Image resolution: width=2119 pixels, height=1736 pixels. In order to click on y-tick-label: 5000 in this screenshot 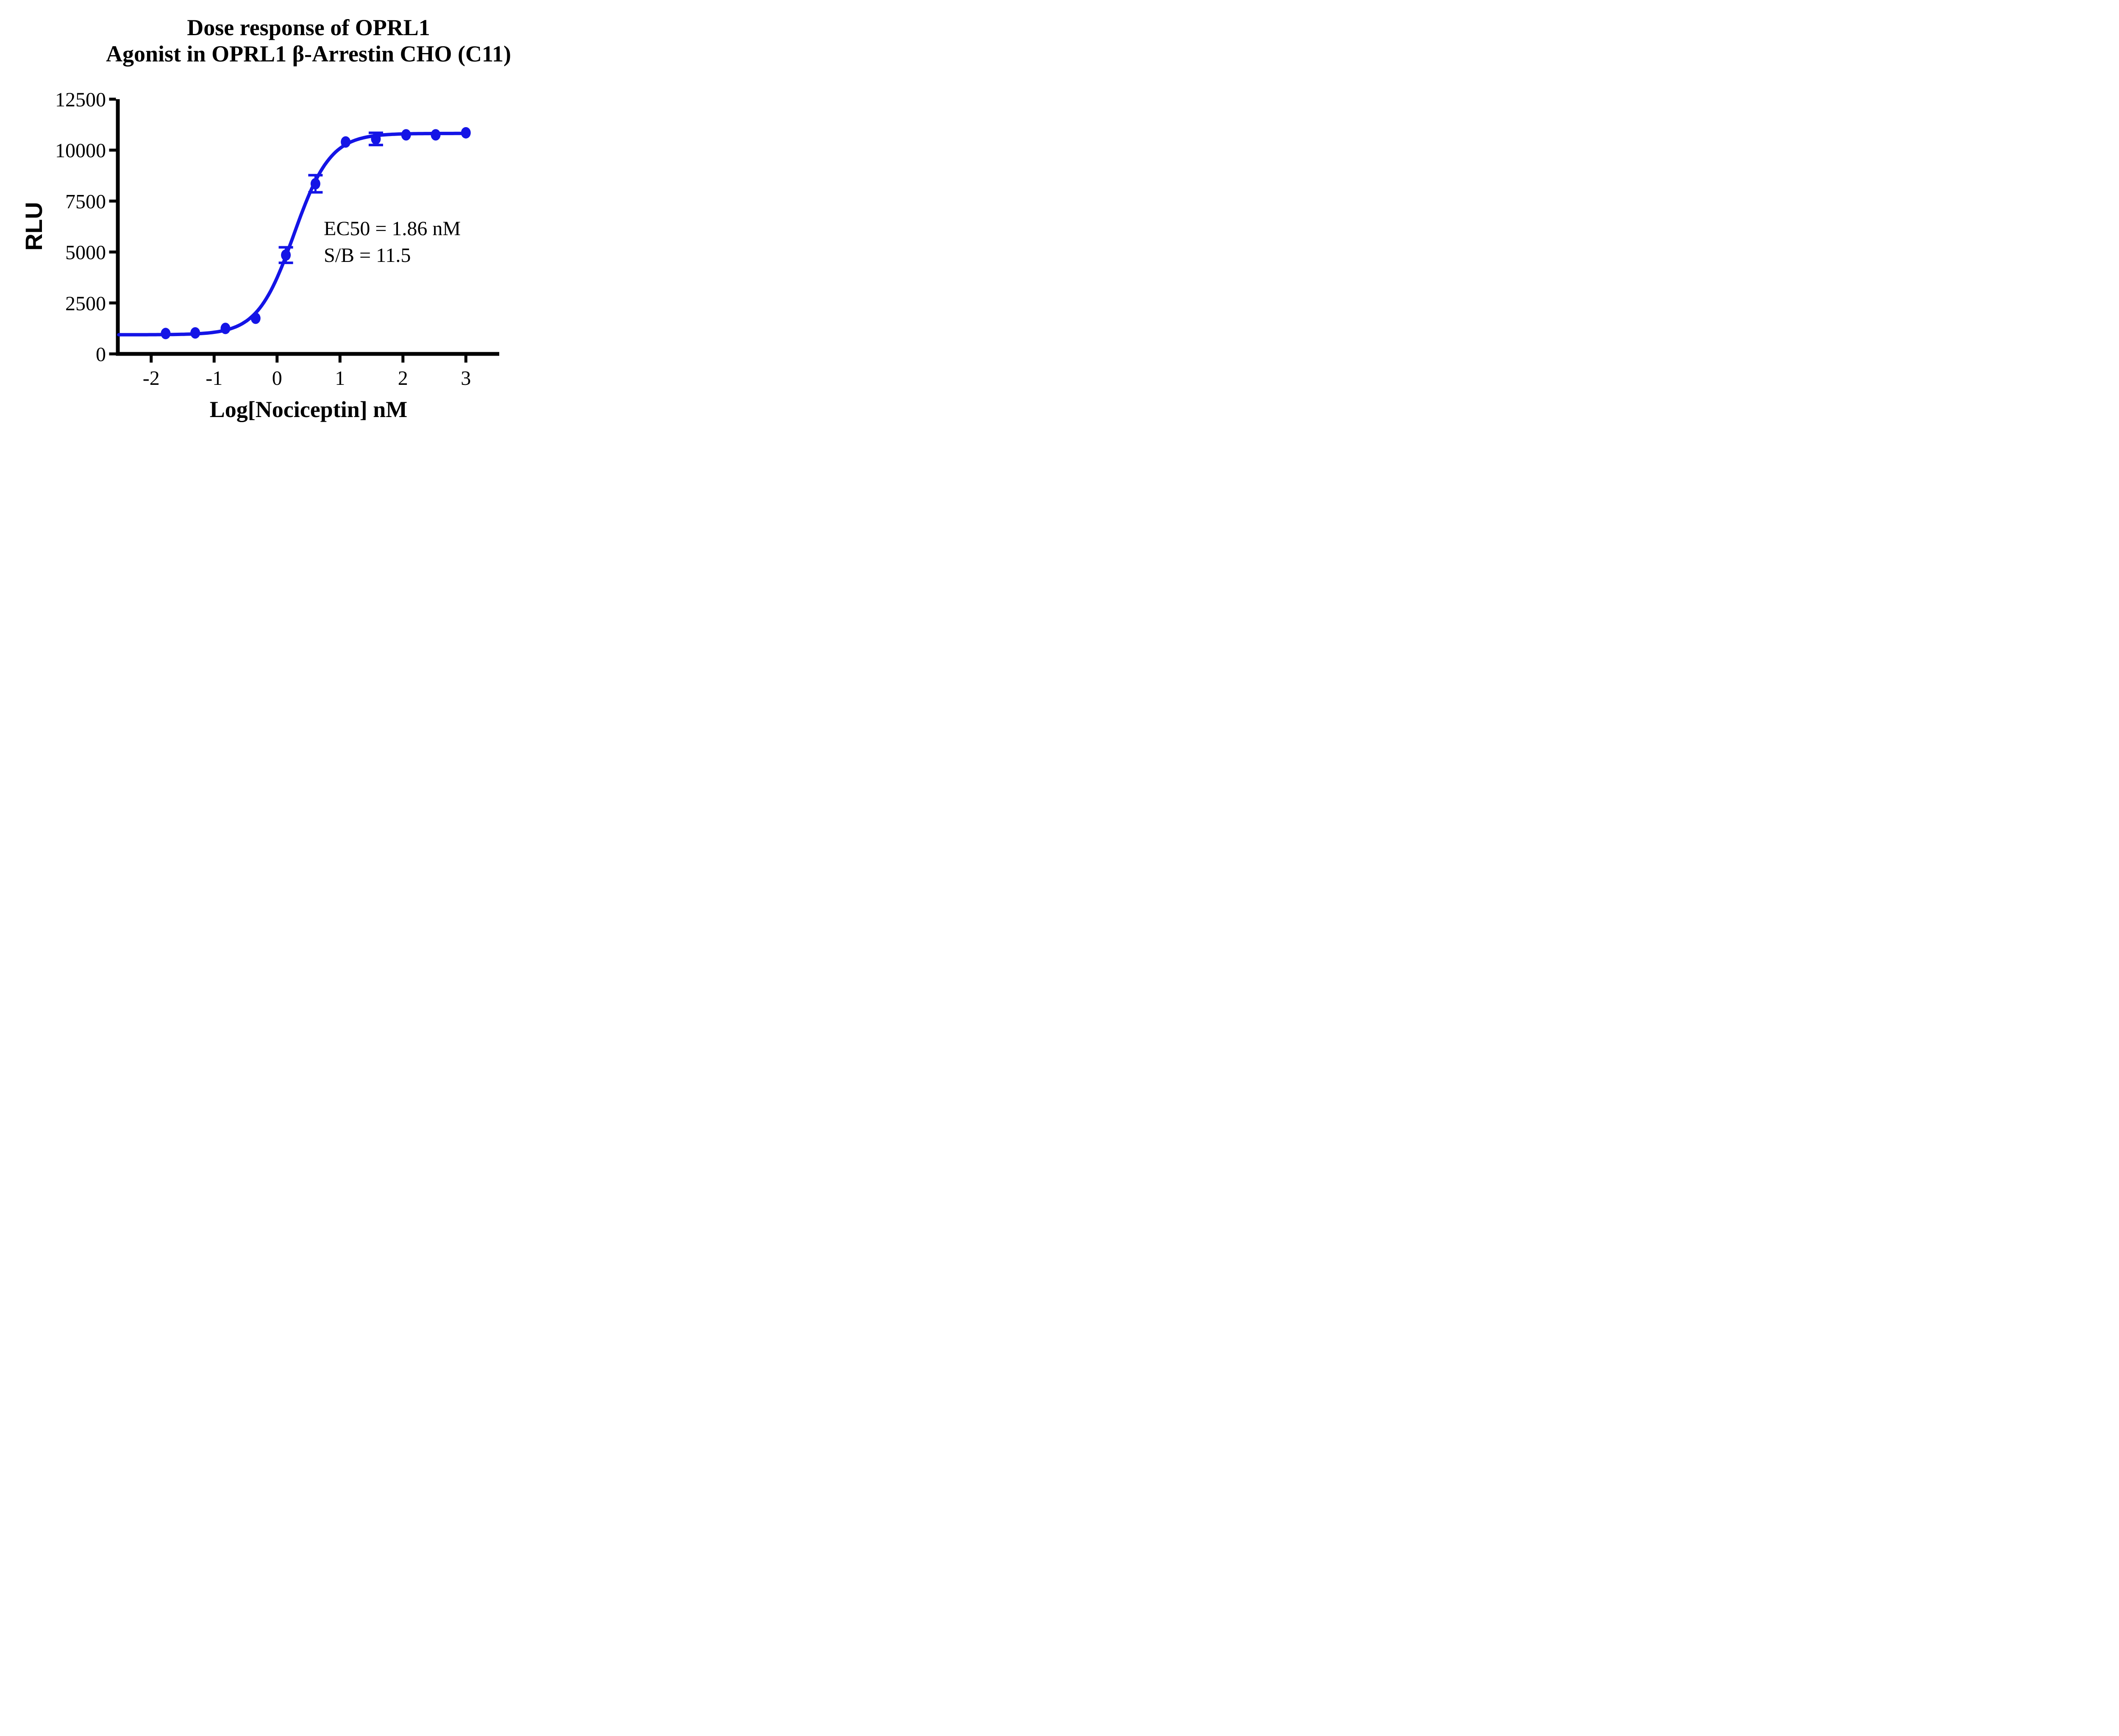, I will do `click(86, 253)`.